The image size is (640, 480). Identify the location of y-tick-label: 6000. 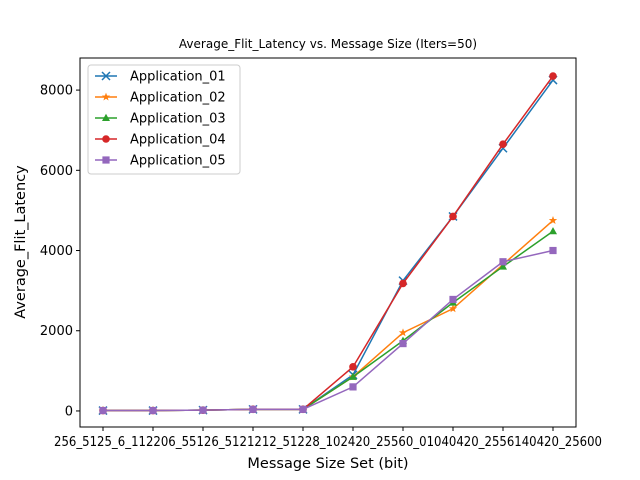
(56, 171).